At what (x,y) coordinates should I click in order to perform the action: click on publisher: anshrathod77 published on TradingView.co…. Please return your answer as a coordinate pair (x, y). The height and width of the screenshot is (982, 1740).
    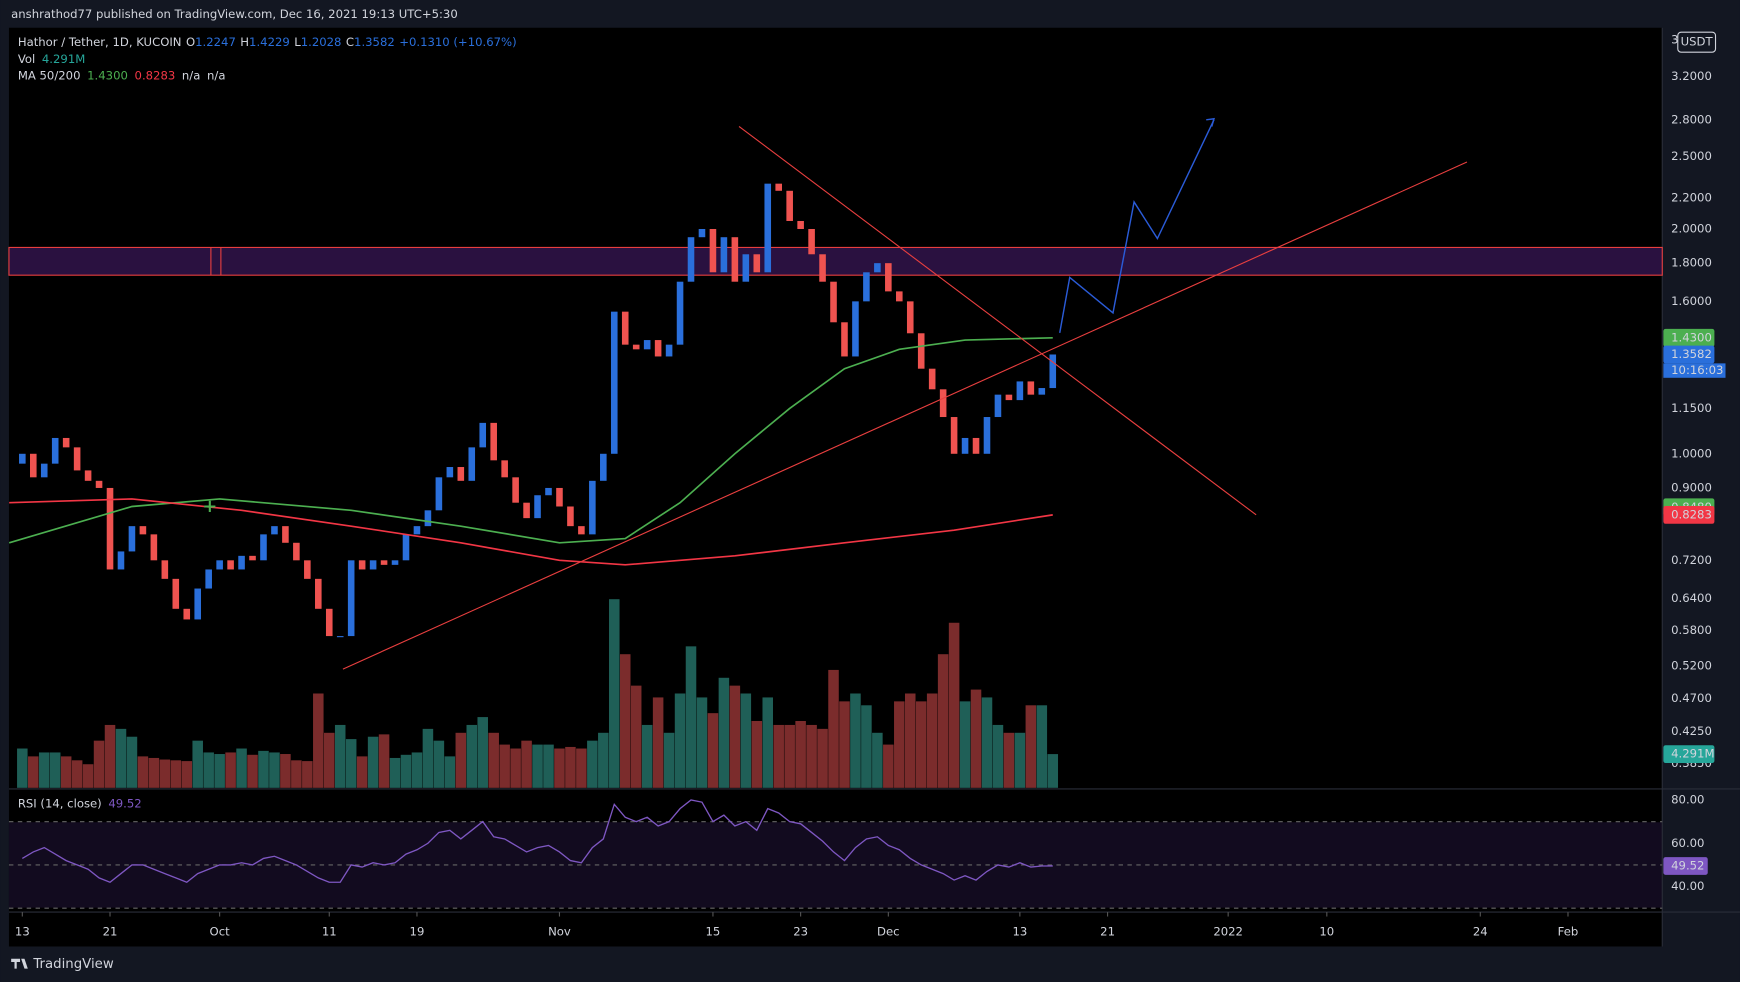
    Looking at the image, I should click on (234, 14).